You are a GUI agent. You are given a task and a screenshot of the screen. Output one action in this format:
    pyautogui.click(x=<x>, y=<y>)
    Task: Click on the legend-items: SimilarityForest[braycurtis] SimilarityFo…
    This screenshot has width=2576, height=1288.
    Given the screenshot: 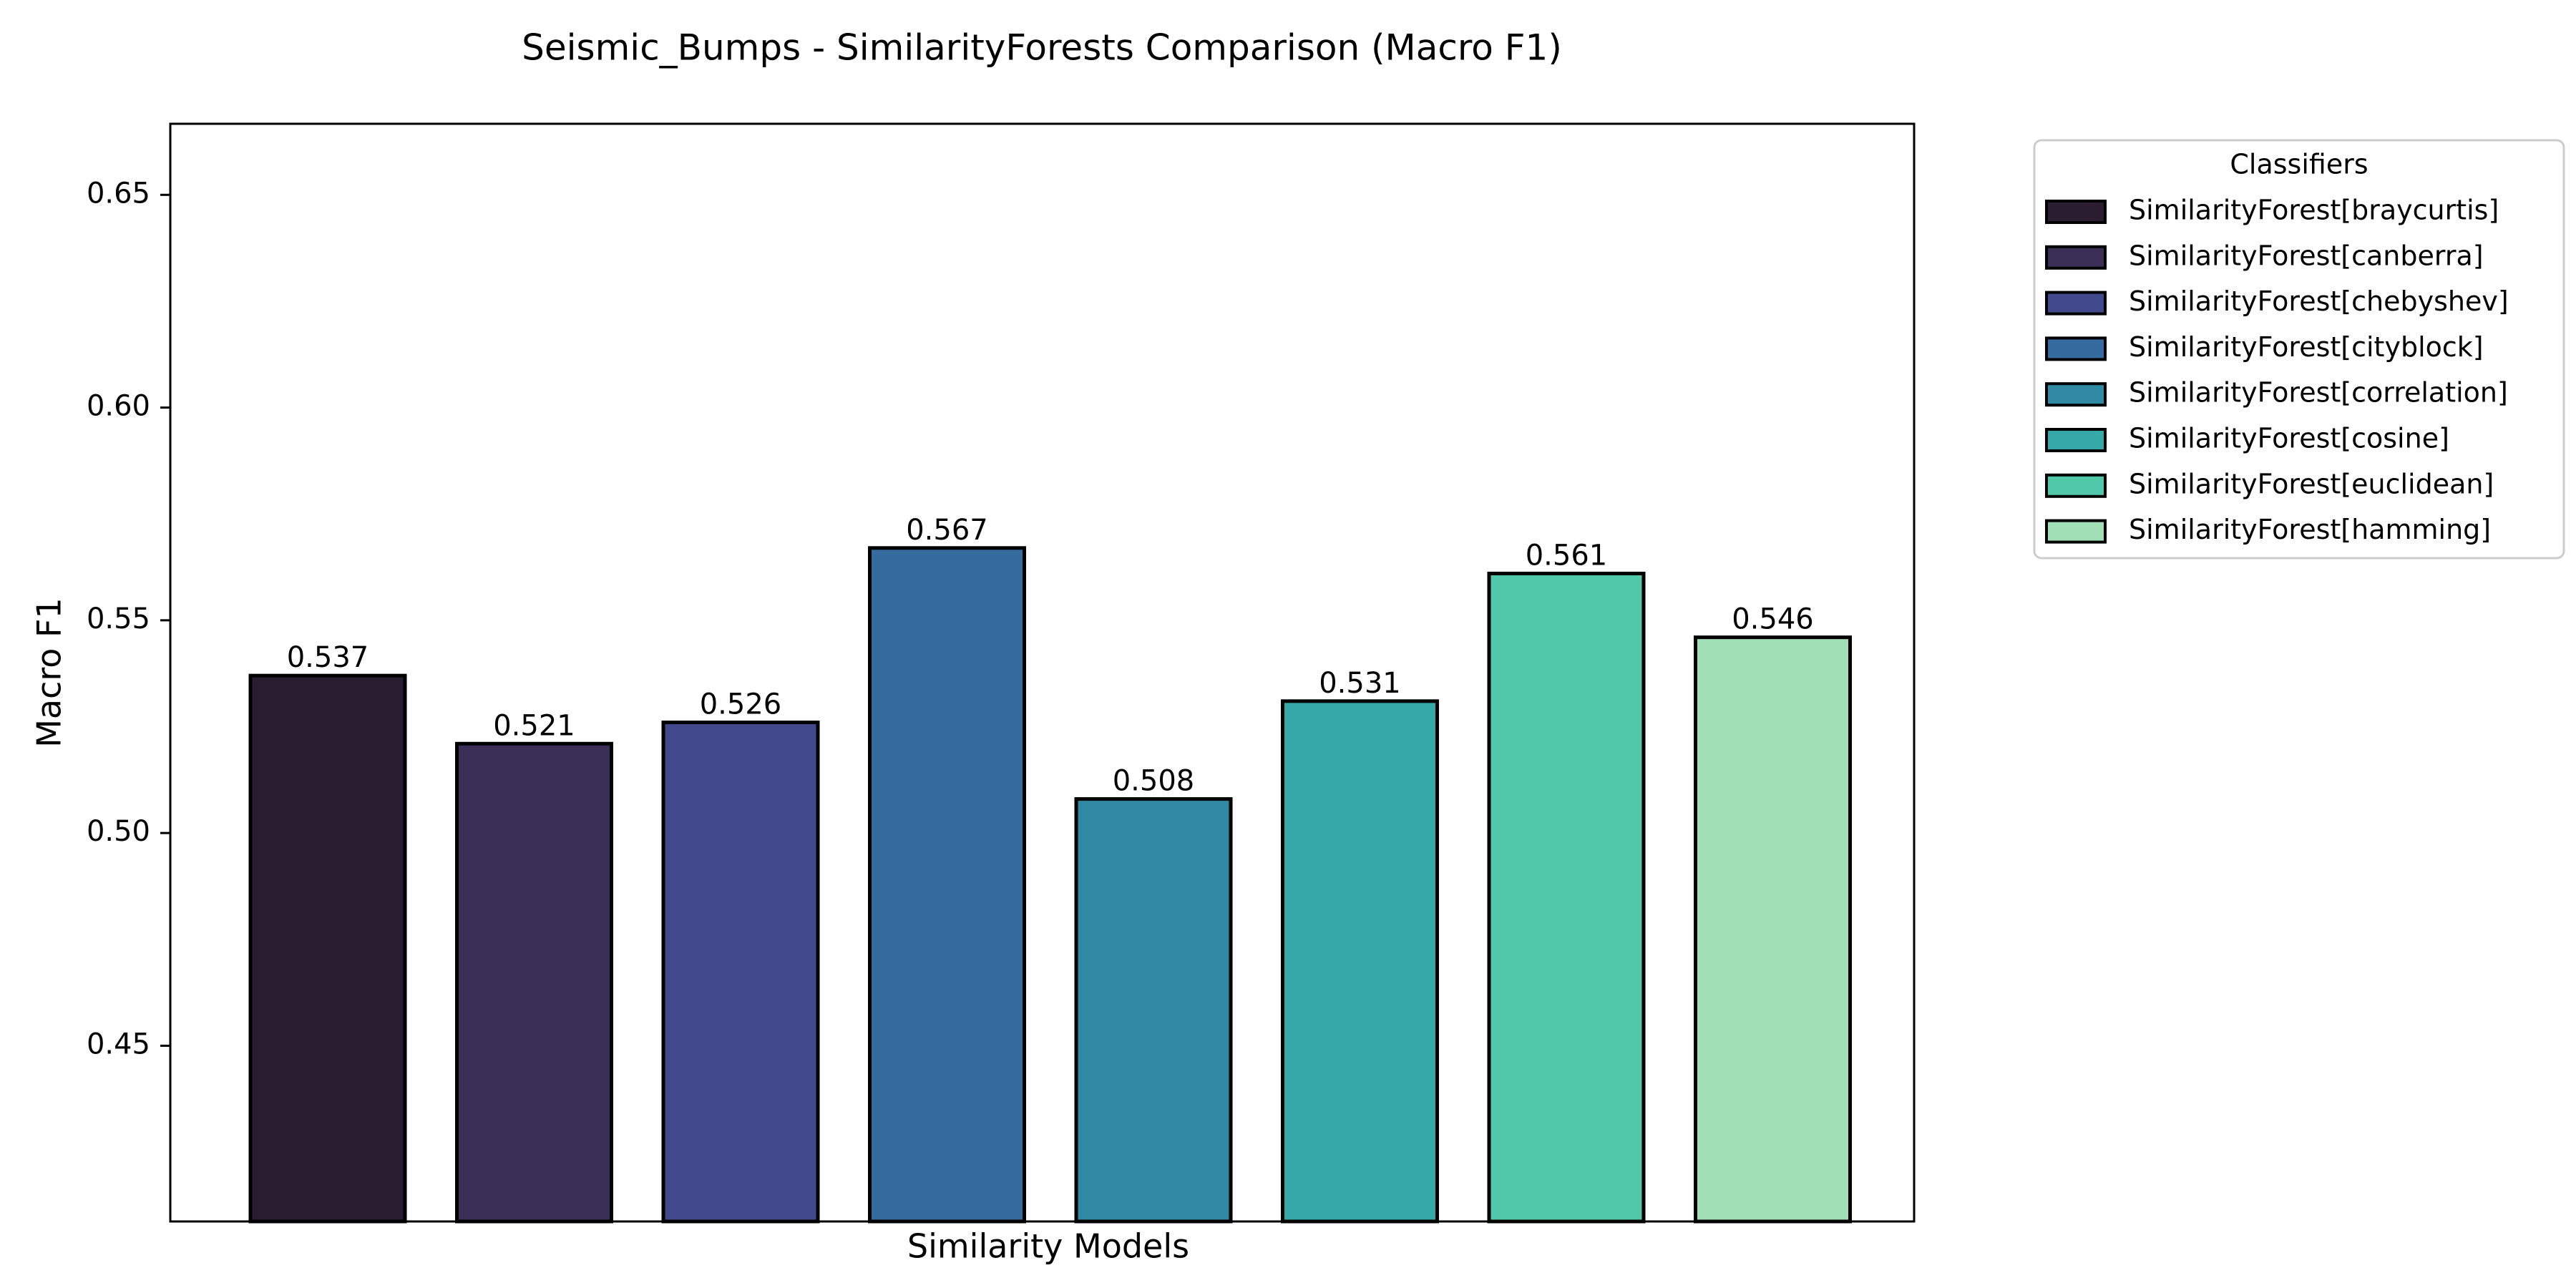 What is the action you would take?
    pyautogui.click(x=2277, y=370)
    